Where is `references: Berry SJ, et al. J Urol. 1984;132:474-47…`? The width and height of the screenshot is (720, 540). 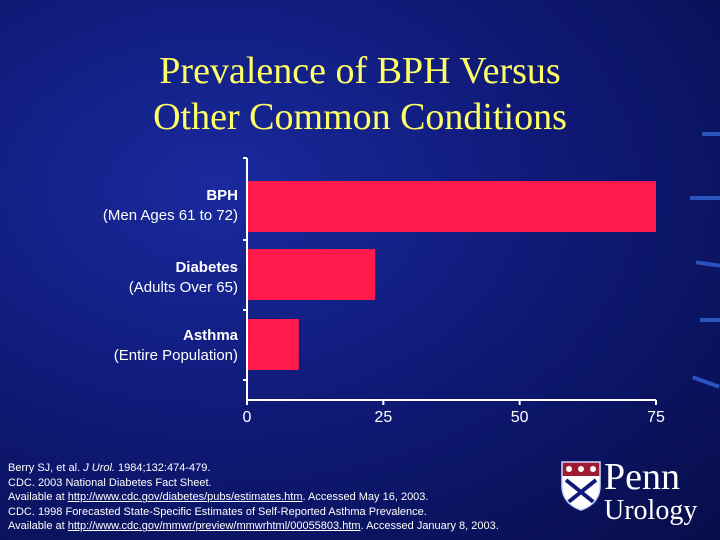
references: Berry SJ, et al. J Urol. 1984;132:474-47… is located at coordinates (253, 497).